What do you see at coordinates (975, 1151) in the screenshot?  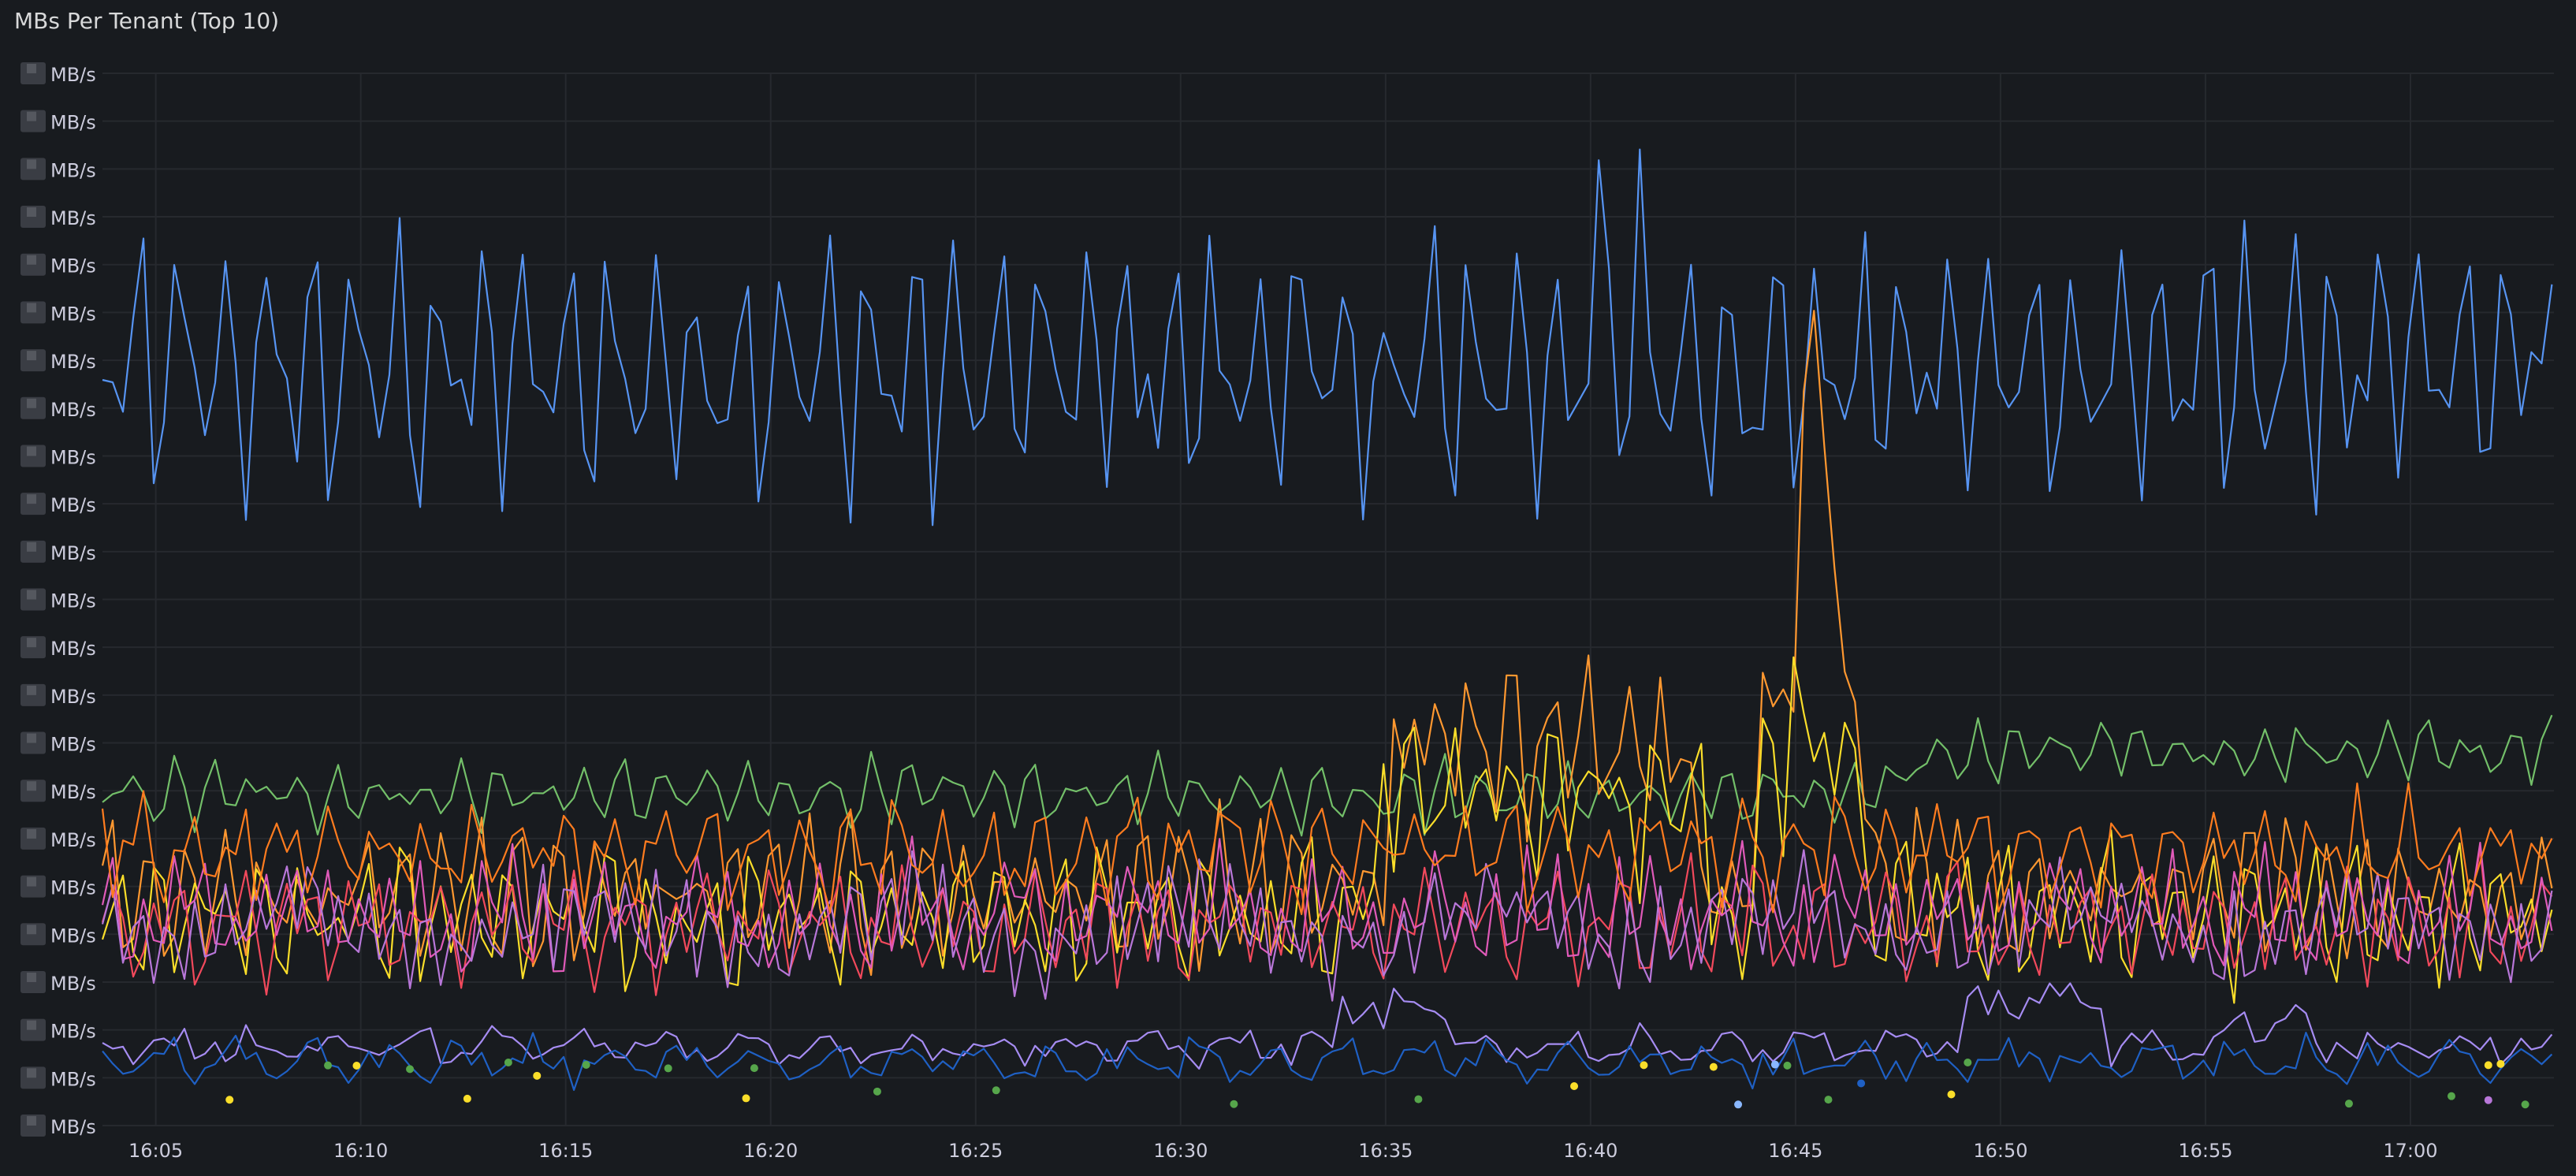 I see `x-tick-label: 16:25` at bounding box center [975, 1151].